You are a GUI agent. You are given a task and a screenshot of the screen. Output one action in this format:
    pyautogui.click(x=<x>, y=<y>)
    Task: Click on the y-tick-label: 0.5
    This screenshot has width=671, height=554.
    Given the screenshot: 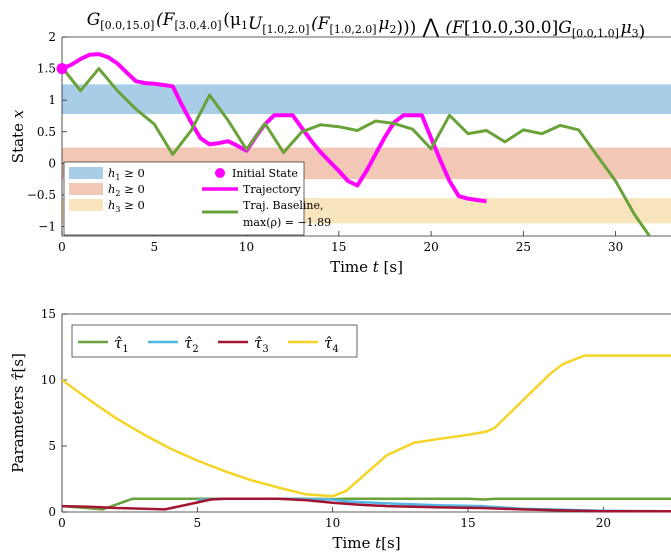 What is the action you would take?
    pyautogui.click(x=46, y=132)
    